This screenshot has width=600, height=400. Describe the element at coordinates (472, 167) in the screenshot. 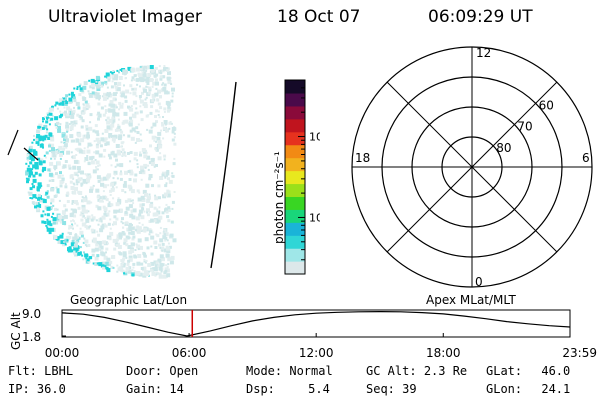

I see `diagonal-line` at that location.